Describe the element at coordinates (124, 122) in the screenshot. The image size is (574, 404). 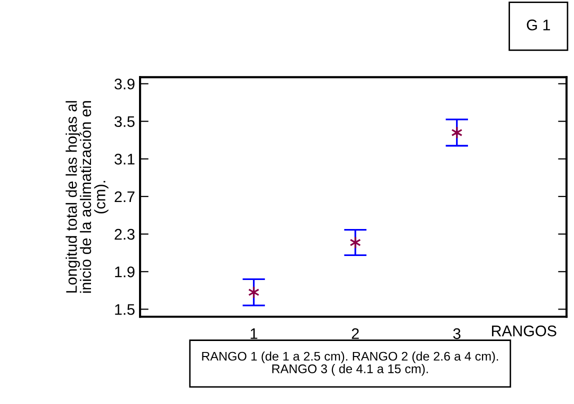
I see `y-tick-label: 3.5` at that location.